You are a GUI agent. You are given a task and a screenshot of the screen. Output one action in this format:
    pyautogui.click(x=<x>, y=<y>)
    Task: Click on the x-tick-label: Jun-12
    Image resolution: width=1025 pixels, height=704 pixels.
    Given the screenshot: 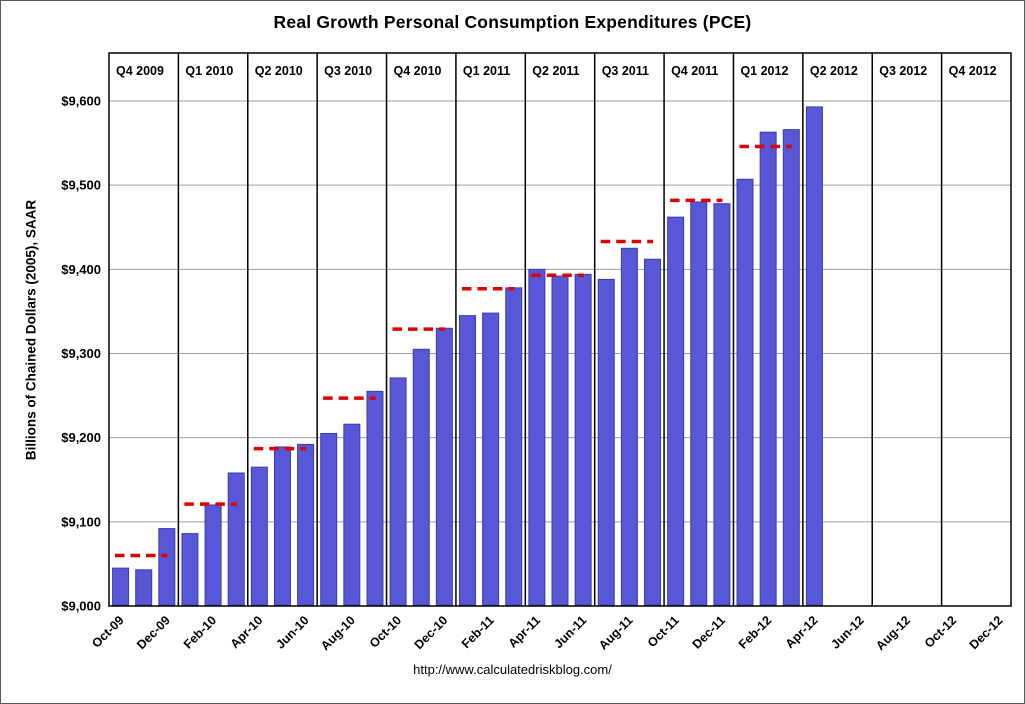 What is the action you would take?
    pyautogui.click(x=847, y=632)
    